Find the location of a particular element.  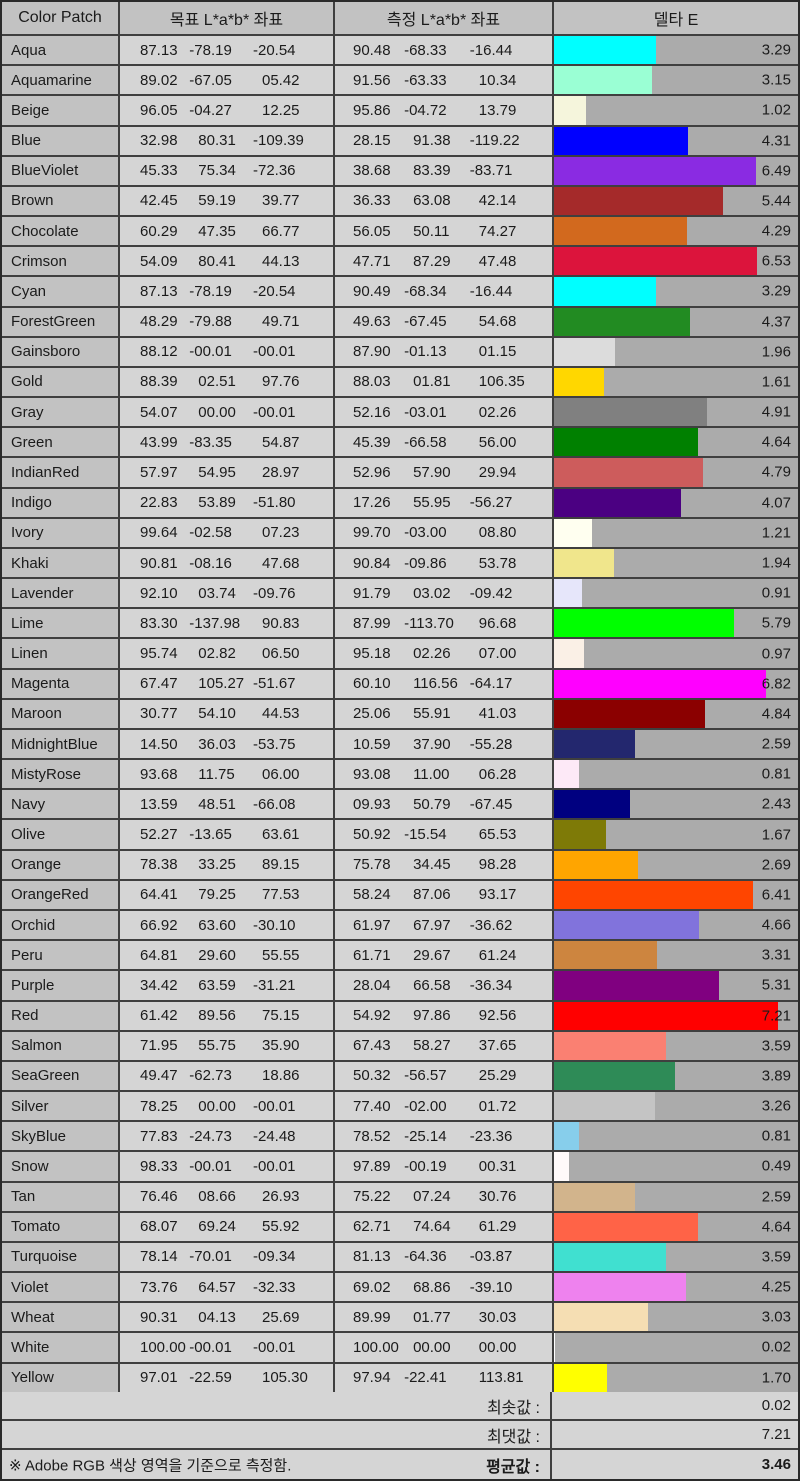

color-patch-name-cell: Aqua is located at coordinates (61, 50).